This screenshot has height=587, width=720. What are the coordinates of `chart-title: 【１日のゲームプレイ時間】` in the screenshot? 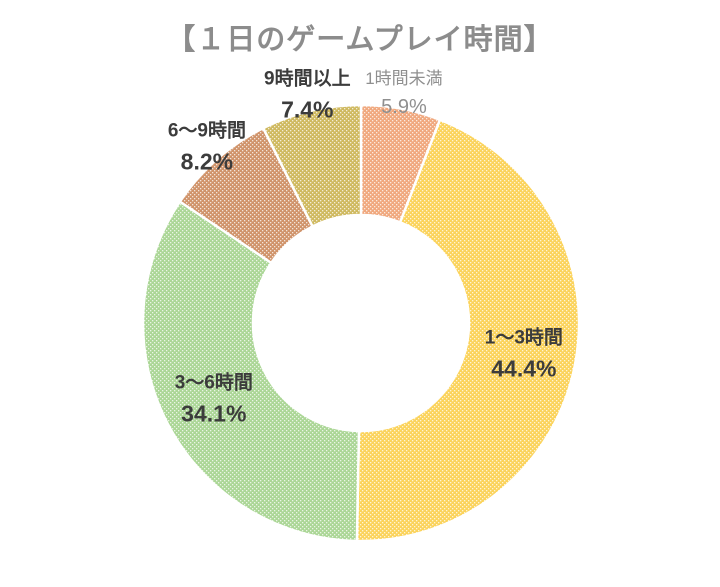 It's located at (360, 40).